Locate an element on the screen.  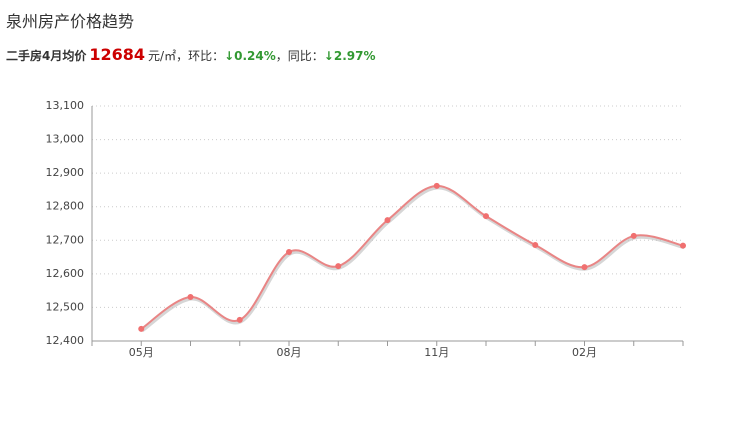
y-tick-label: 13,100 is located at coordinates (65, 105).